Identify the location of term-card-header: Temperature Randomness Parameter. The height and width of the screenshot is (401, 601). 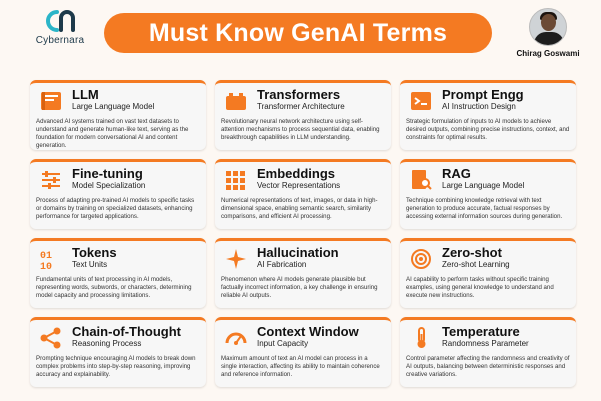
(488, 338).